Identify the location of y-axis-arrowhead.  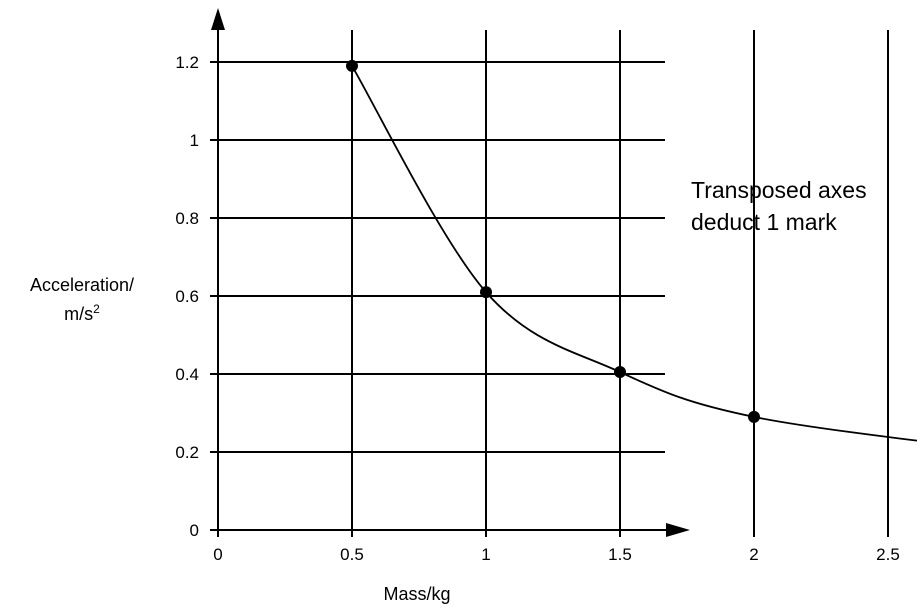
(218, 19).